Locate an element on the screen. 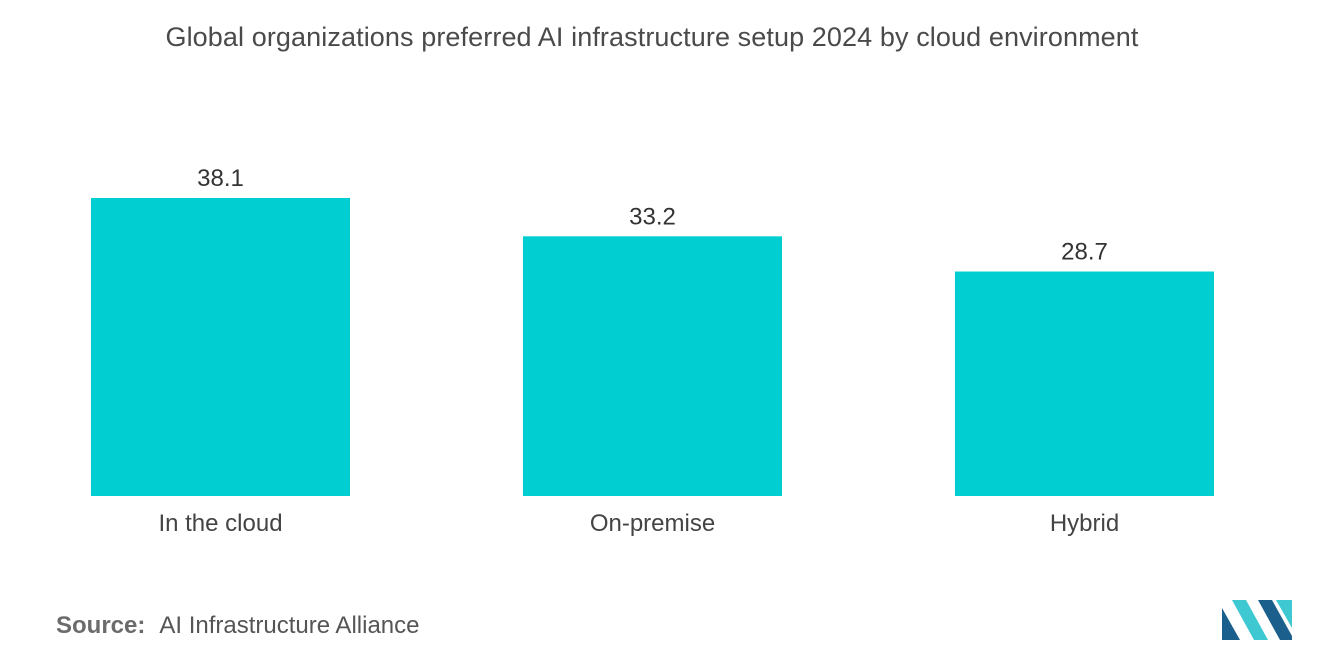  category-label-0: In the cloud is located at coordinates (220, 523).